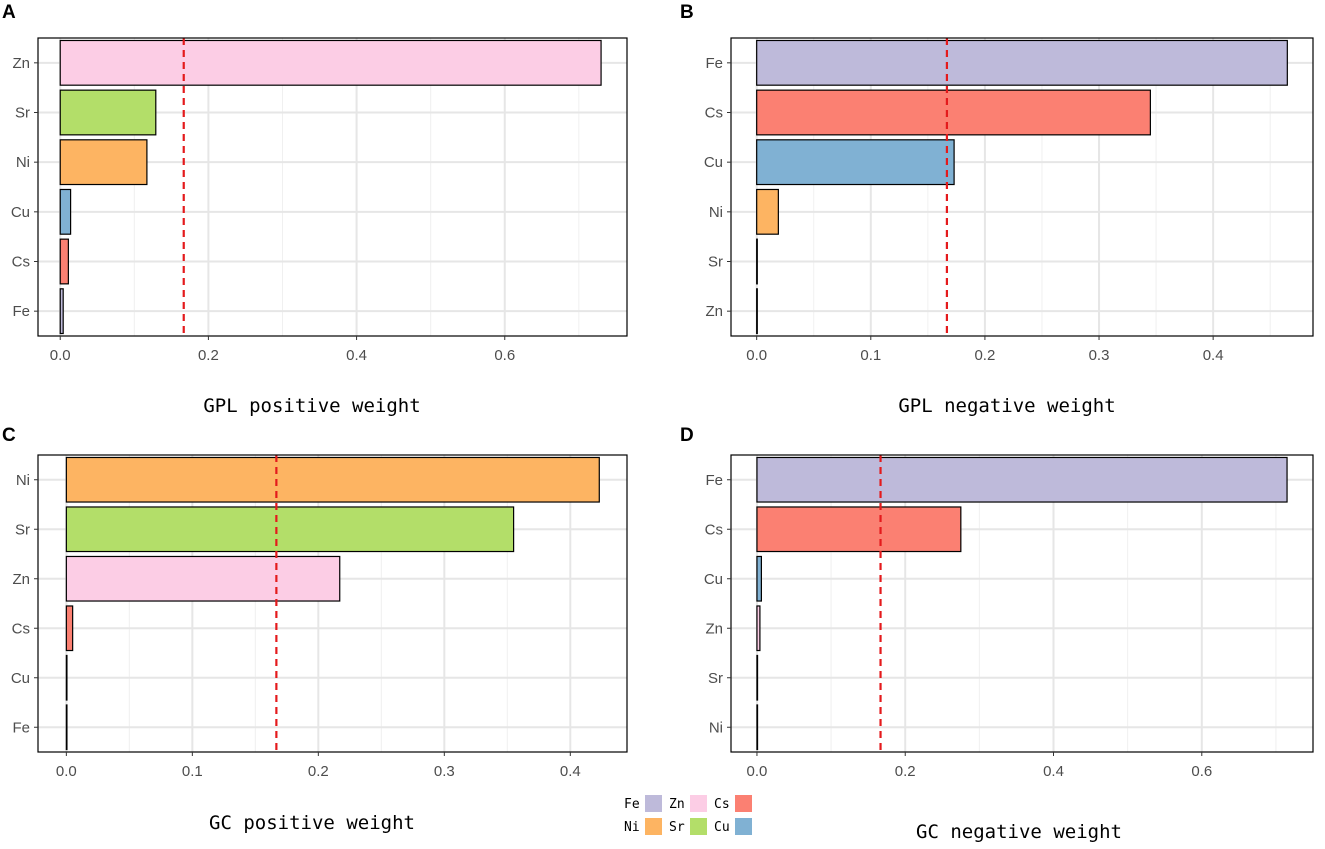  What do you see at coordinates (1019, 832) in the screenshot?
I see `x-axis-label: GC negative weight` at bounding box center [1019, 832].